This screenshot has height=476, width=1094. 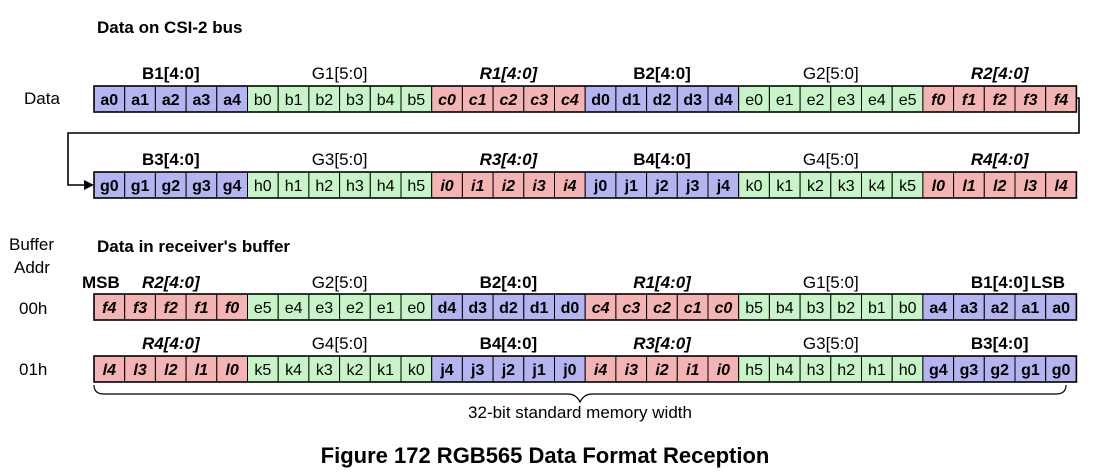 What do you see at coordinates (324, 100) in the screenshot?
I see `bus-bit-label: b2` at bounding box center [324, 100].